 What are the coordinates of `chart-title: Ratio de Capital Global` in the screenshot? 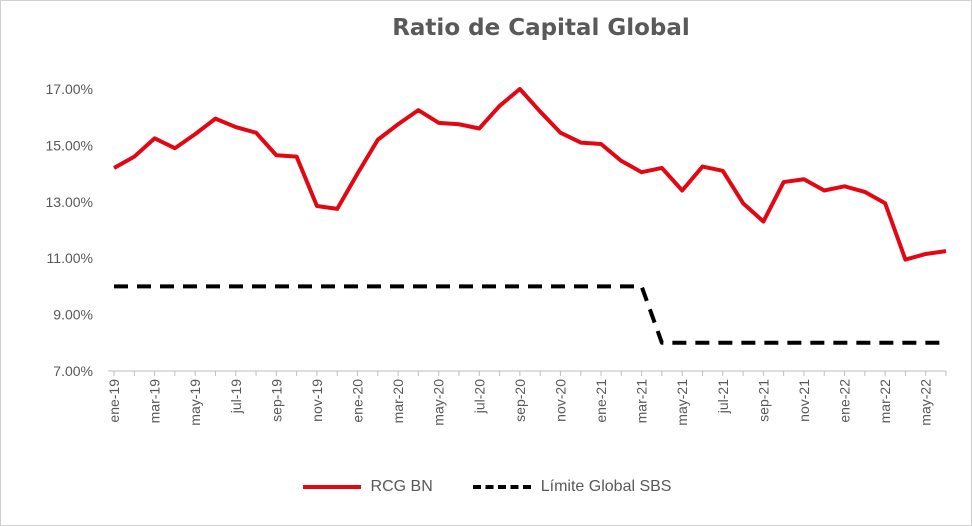 It's located at (541, 28).